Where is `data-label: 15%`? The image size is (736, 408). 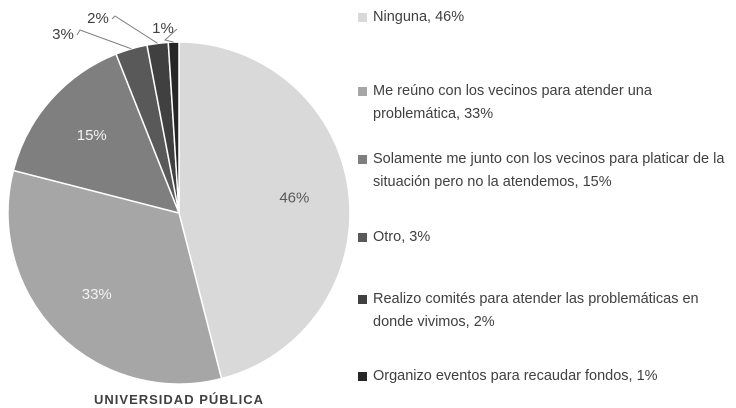 data-label: 15% is located at coordinates (92, 135).